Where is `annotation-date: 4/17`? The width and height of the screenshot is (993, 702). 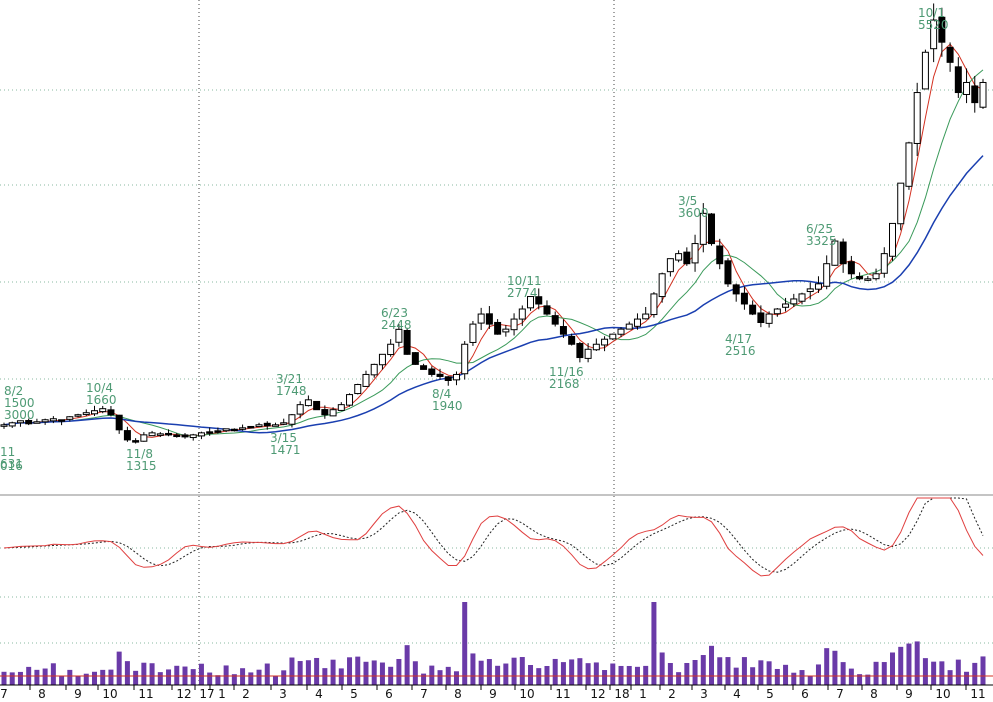 annotation-date: 4/17 is located at coordinates (738, 339).